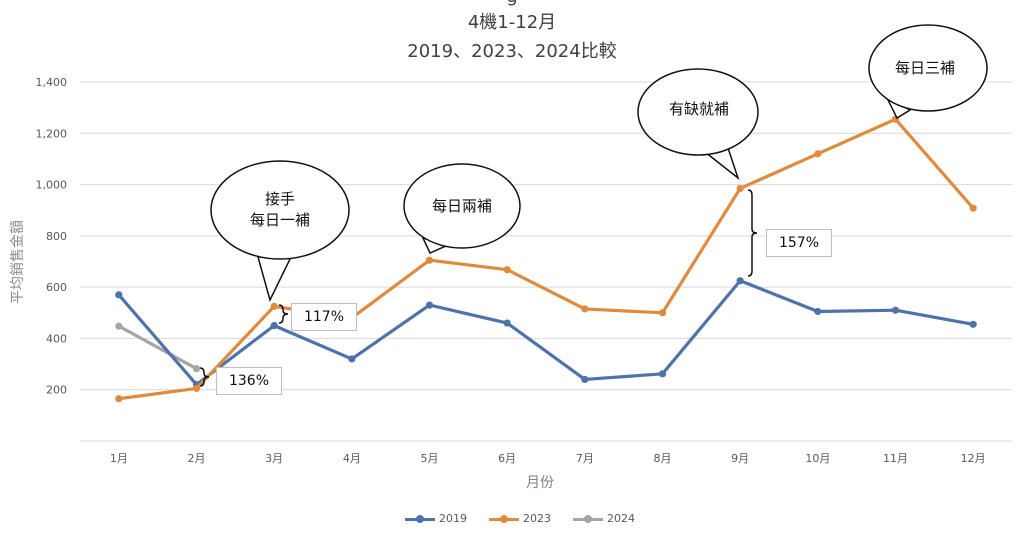  I want to click on y-tick-label: 1,200, so click(52, 133).